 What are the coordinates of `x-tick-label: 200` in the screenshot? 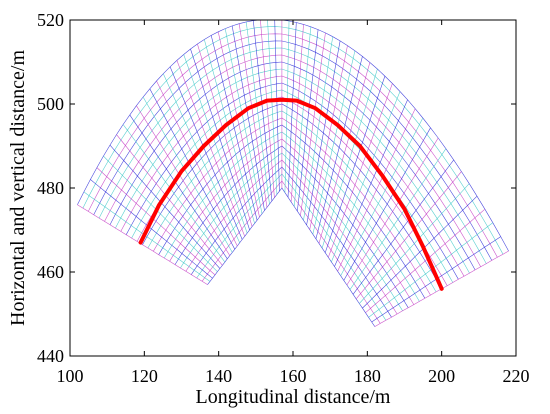 It's located at (441, 376).